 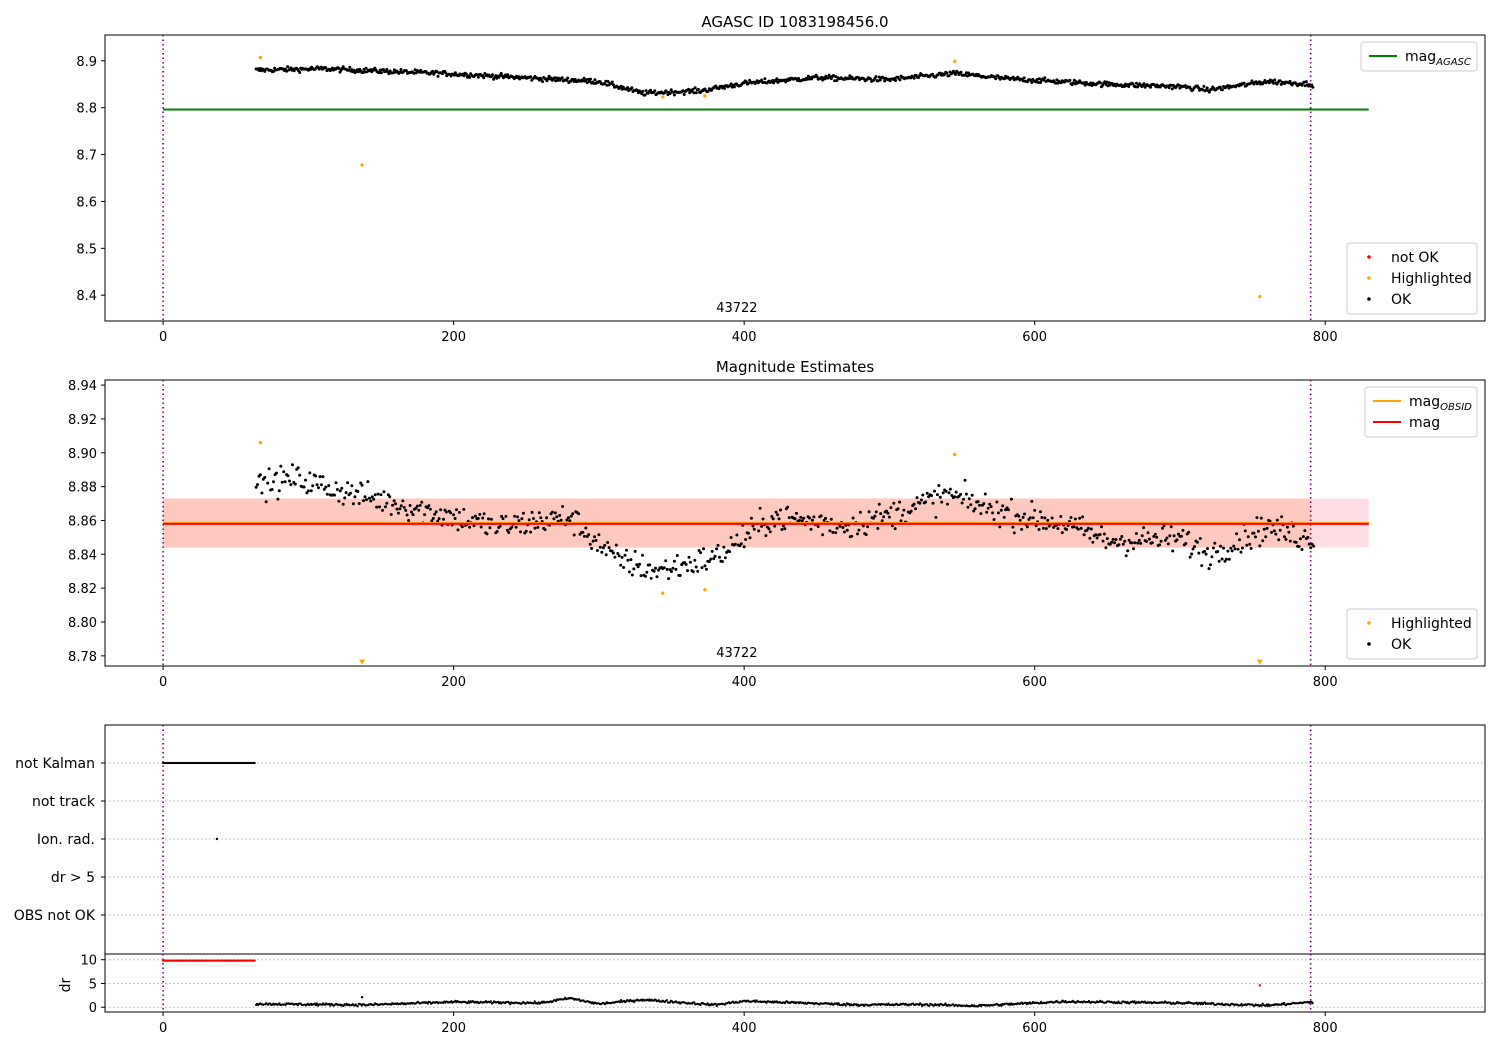 What do you see at coordinates (1401, 645) in the screenshot?
I see `legend-label: OK` at bounding box center [1401, 645].